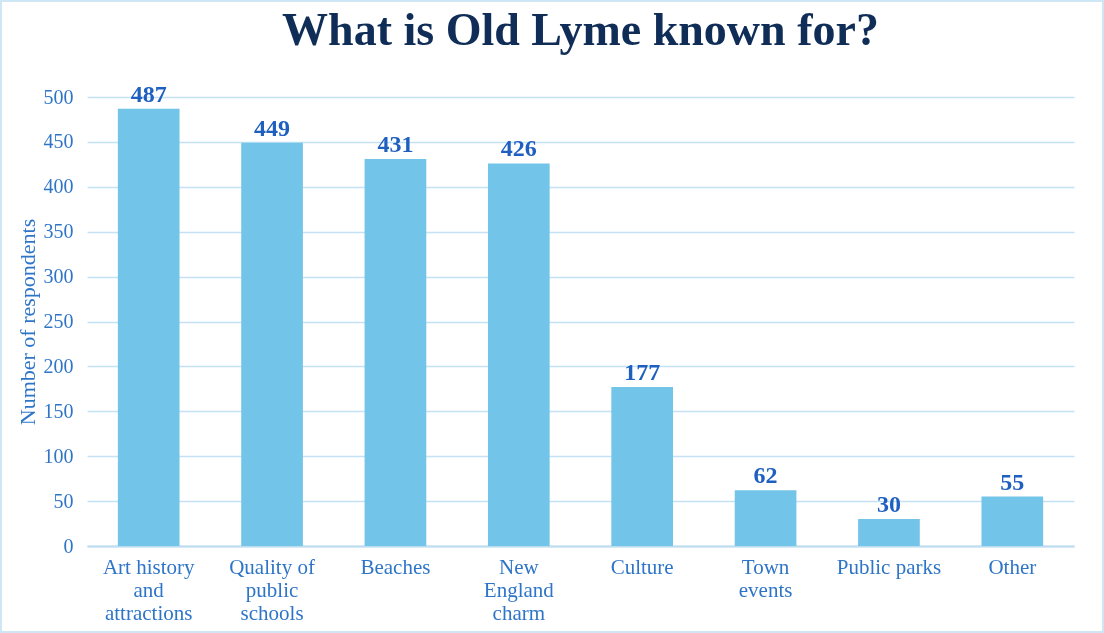 This screenshot has height=633, width=1104. I want to click on data-label: 30, so click(888, 504).